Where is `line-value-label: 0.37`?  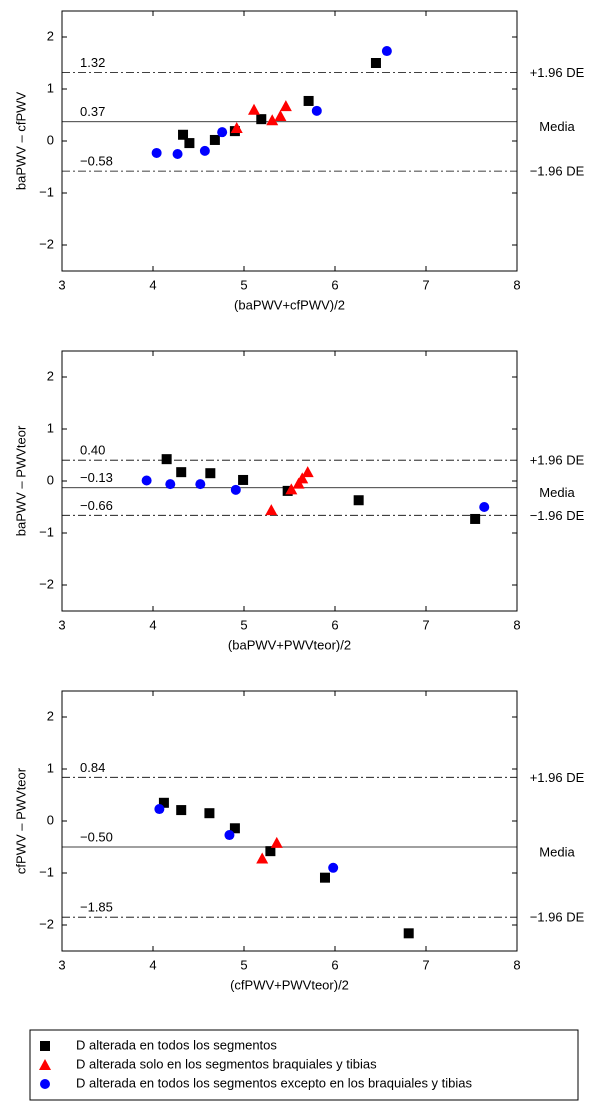
line-value-label: 0.37 is located at coordinates (92, 111).